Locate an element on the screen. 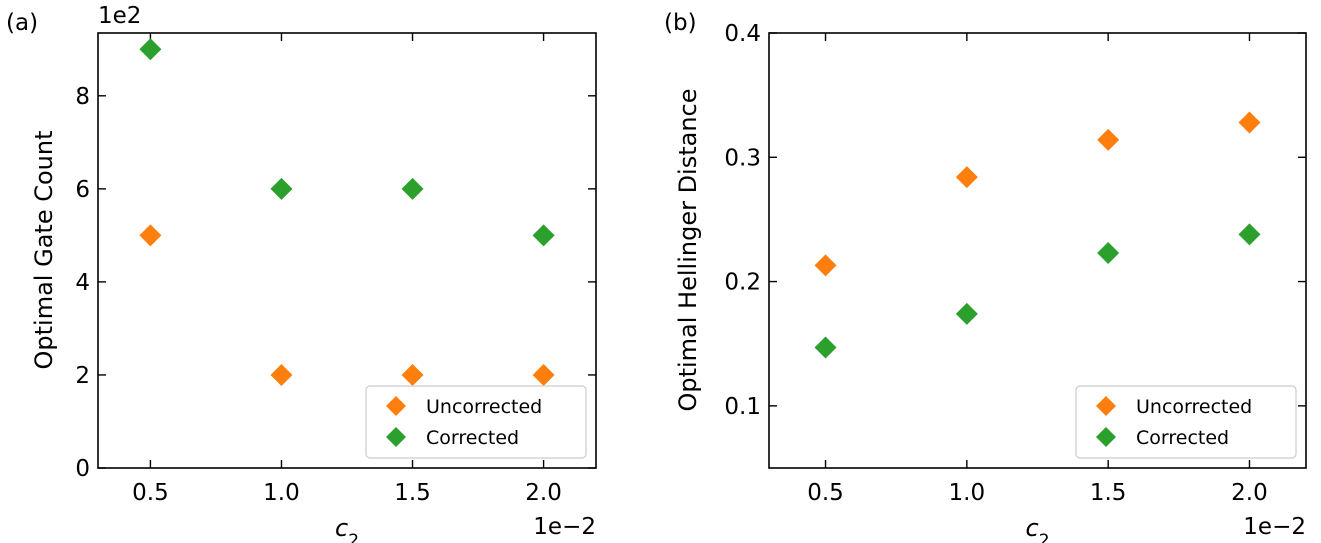  y-exponent-label: 1e2 is located at coordinates (119, 16).